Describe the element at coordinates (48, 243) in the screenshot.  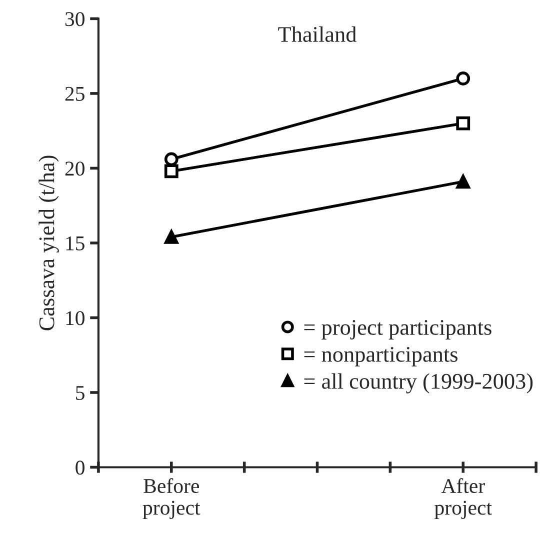
I see `y-axis-title: Cassava yield (t/ha)` at that location.